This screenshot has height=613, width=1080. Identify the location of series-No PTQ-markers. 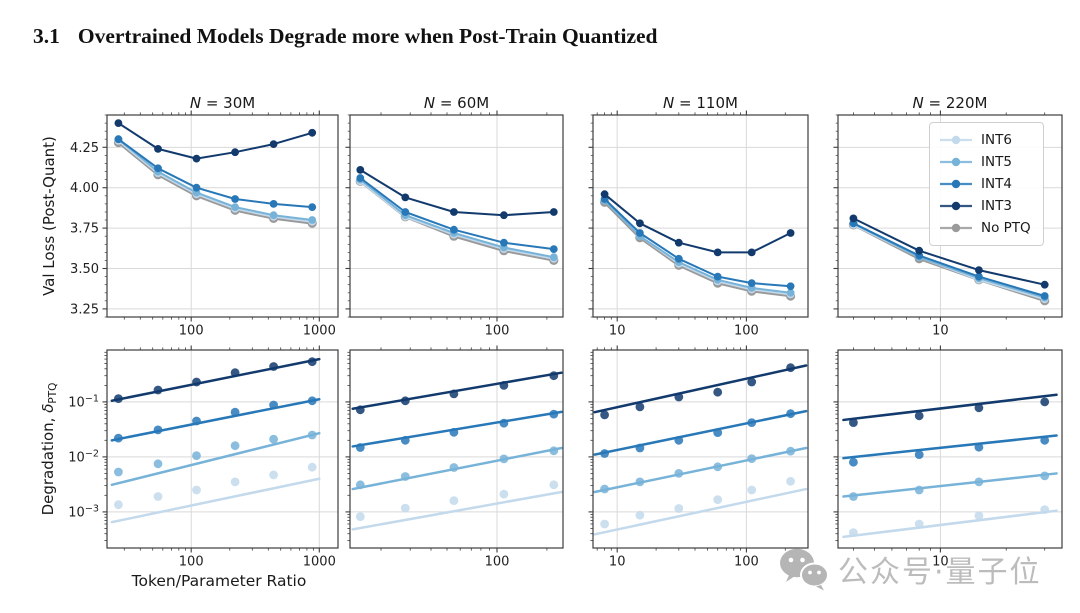
(215, 182).